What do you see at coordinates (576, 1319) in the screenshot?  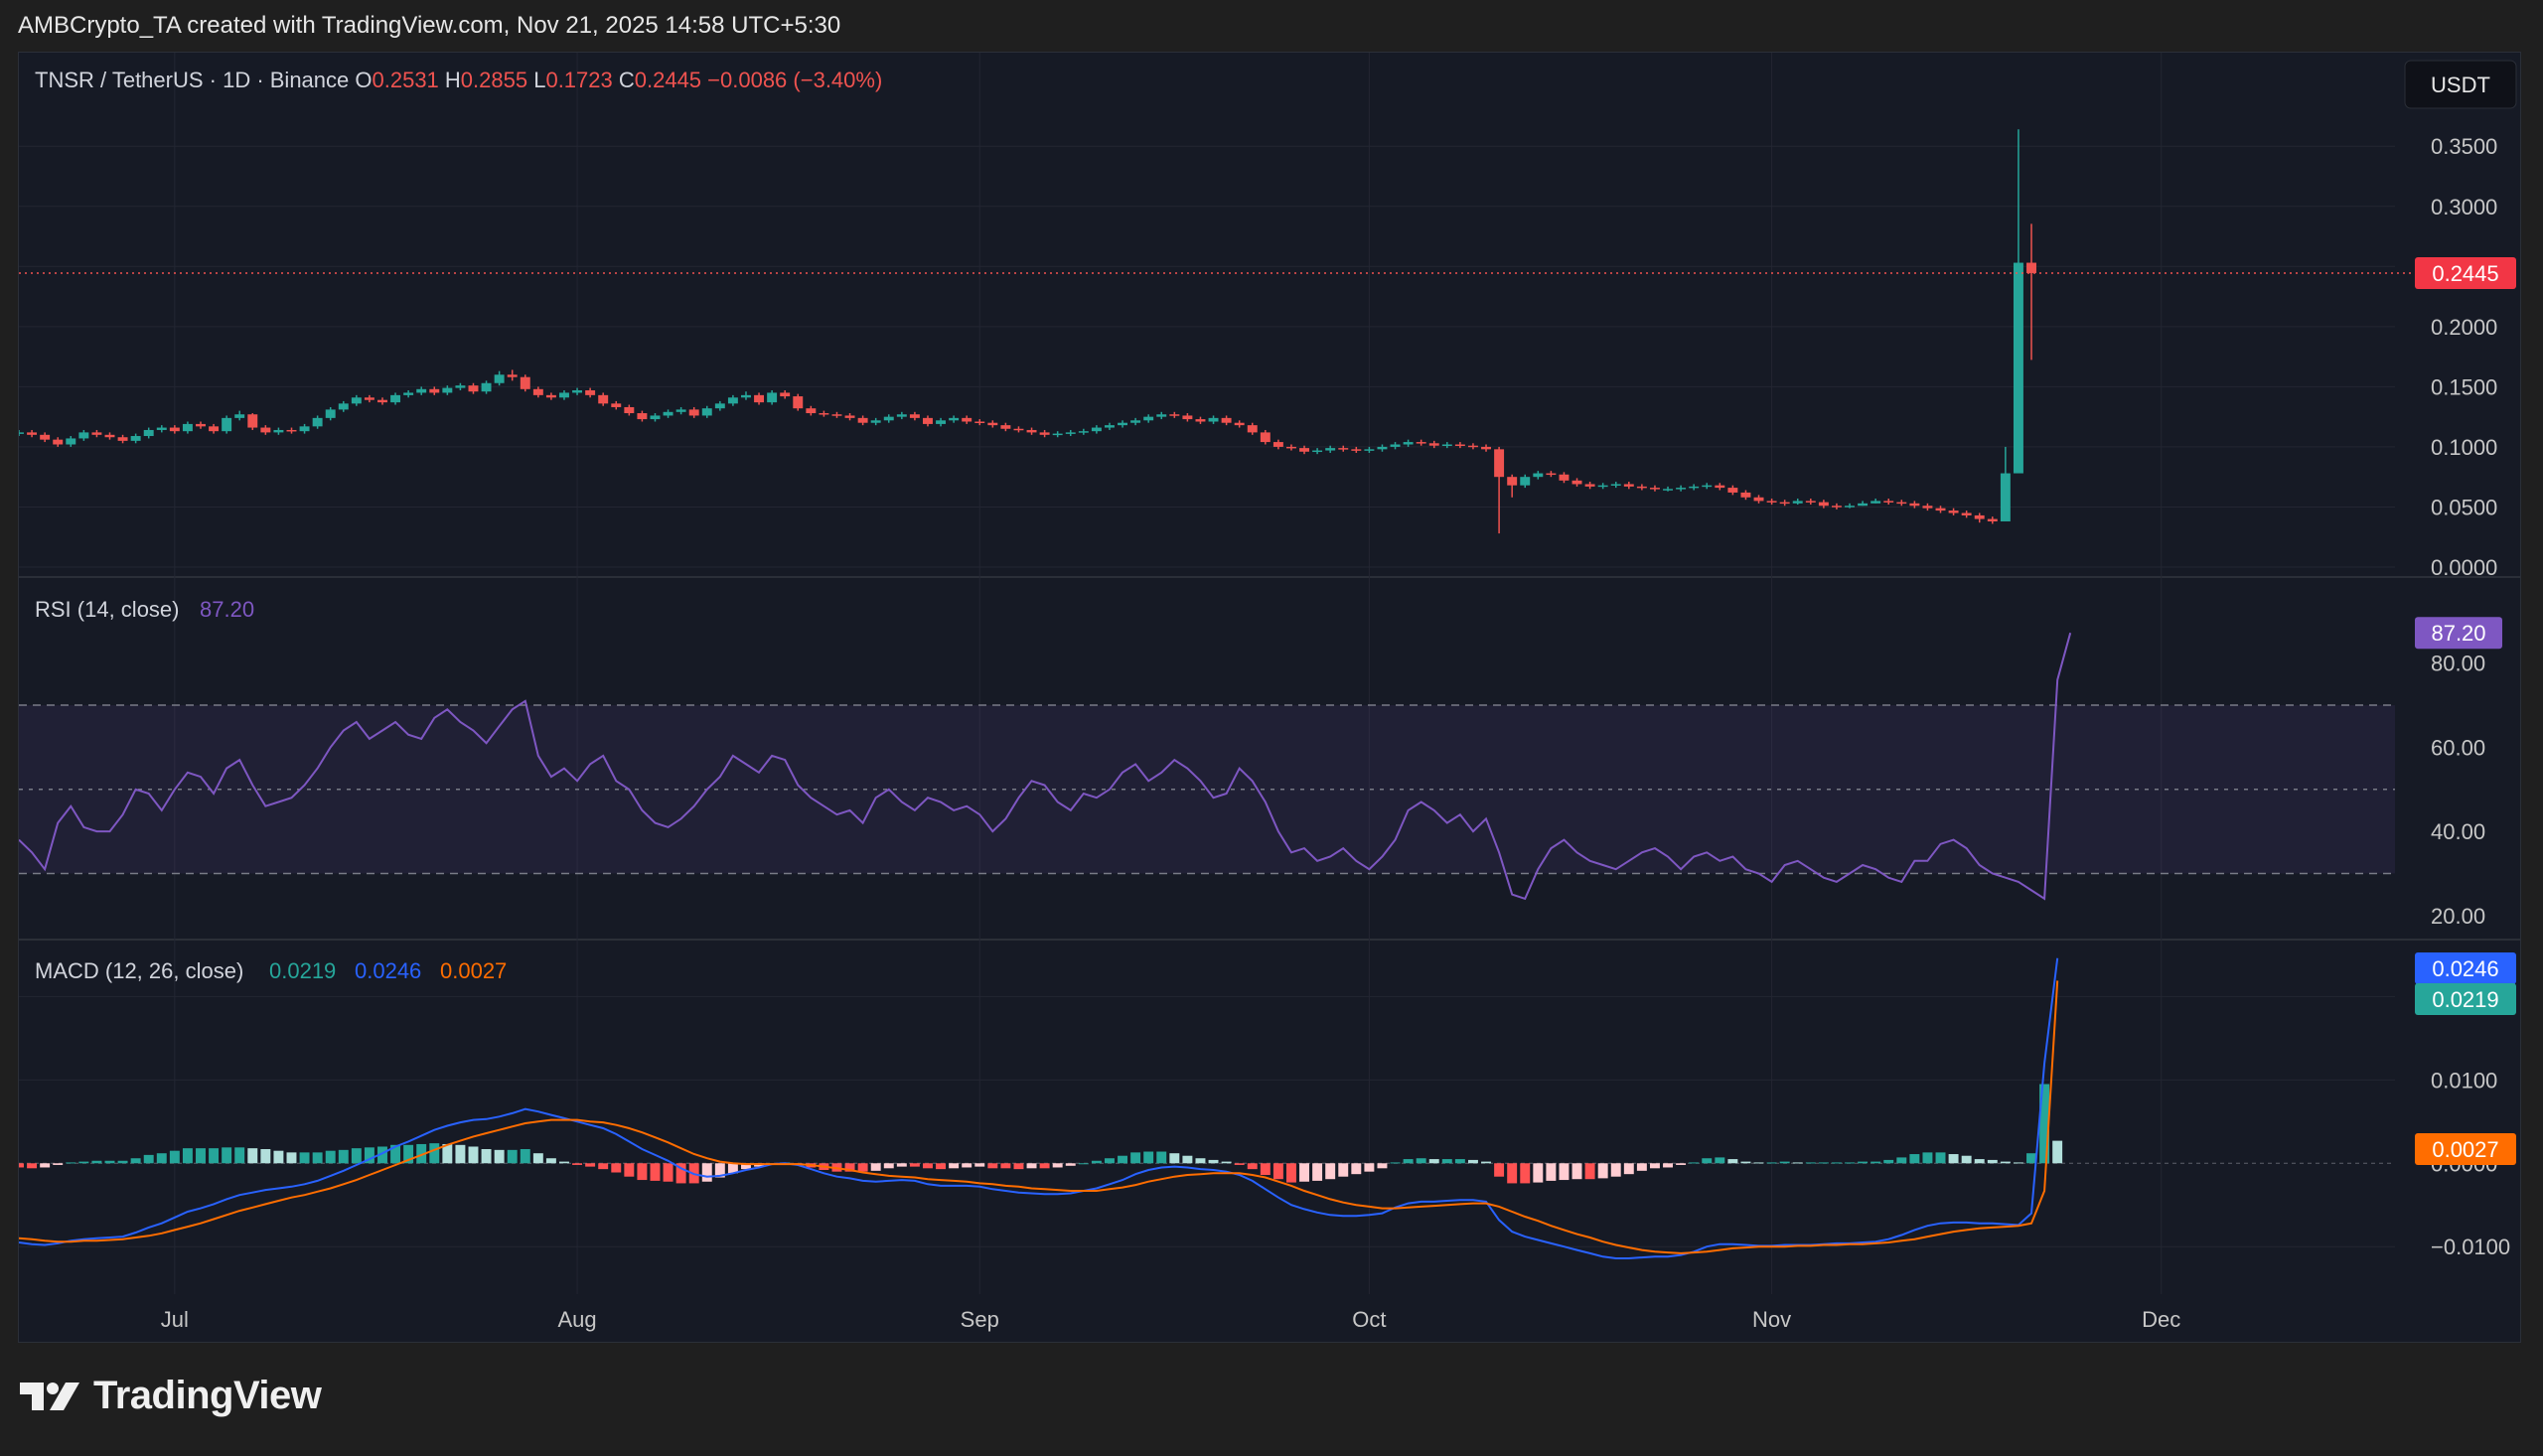 I see `x-tick-label: Aug` at bounding box center [576, 1319].